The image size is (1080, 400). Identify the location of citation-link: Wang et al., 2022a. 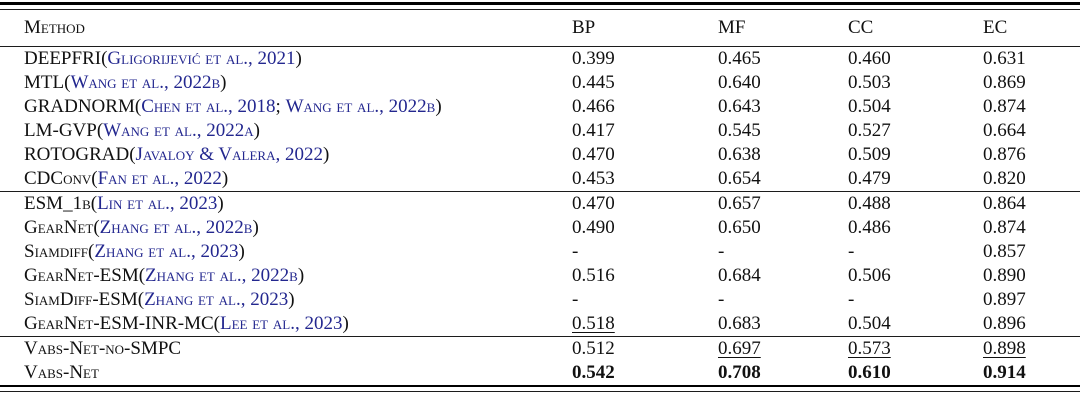
(178, 130).